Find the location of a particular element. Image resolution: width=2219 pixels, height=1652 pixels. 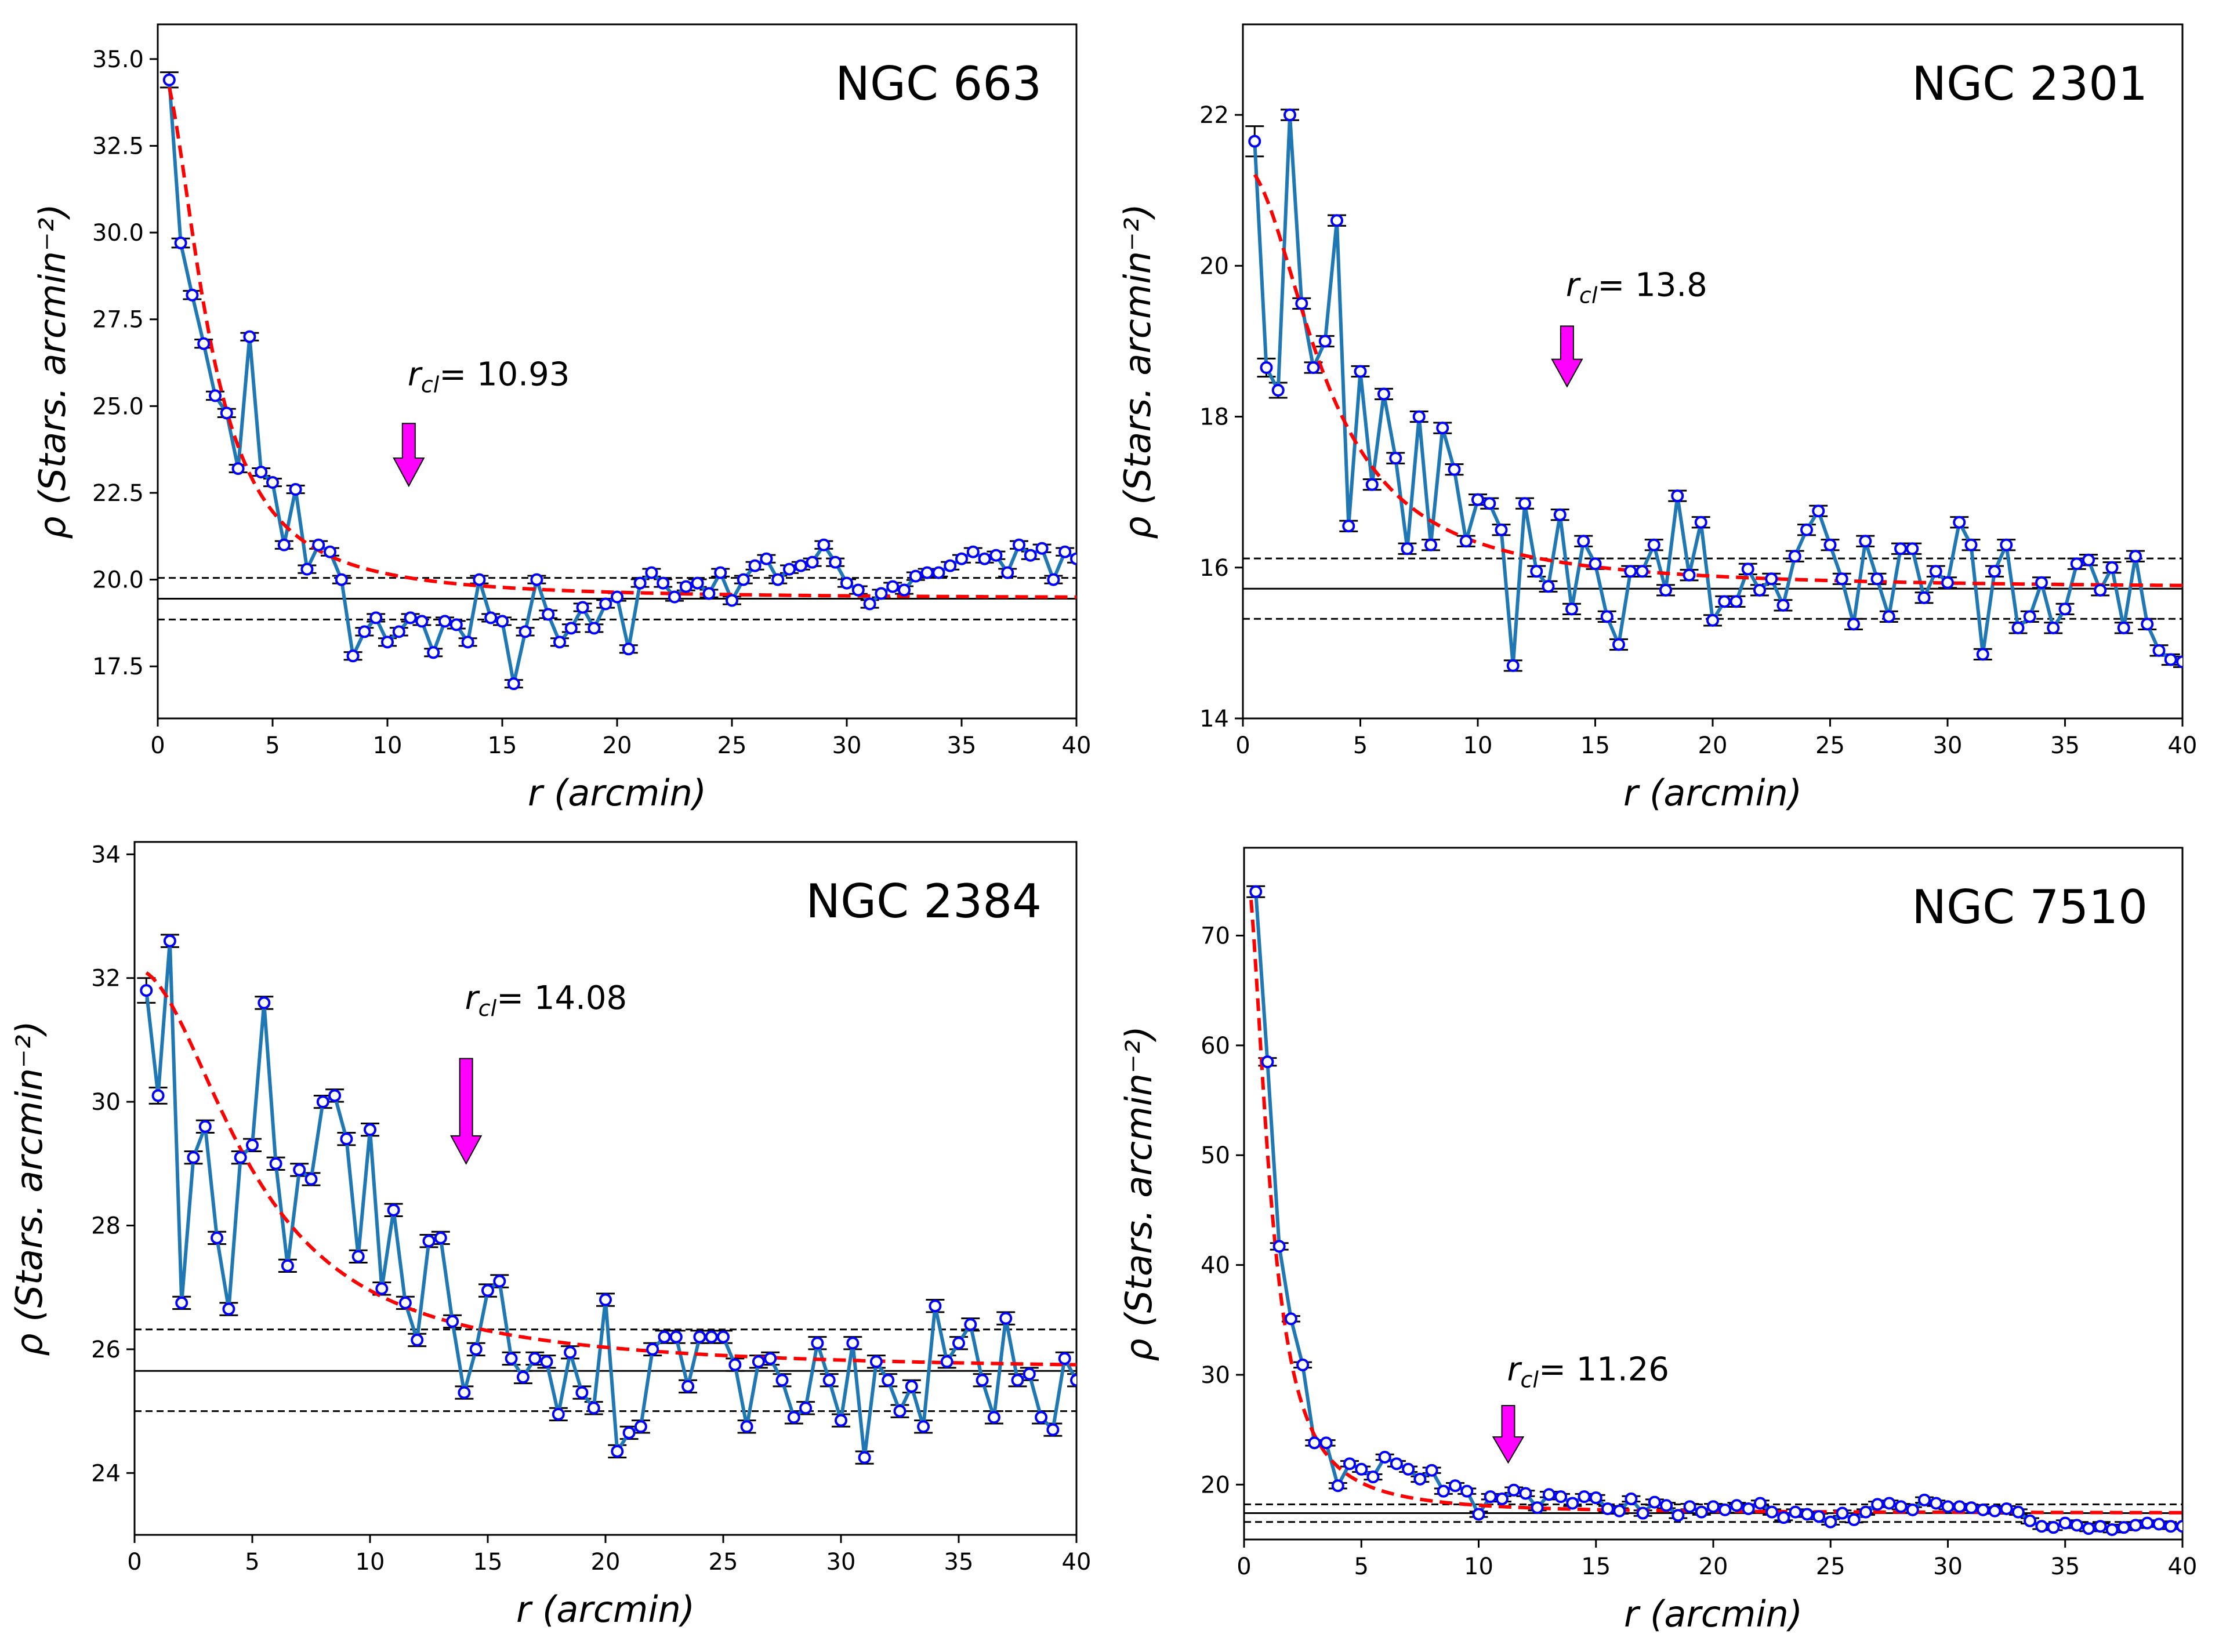

core-radius-label: rcl= 11.26 is located at coordinates (1588, 1371).